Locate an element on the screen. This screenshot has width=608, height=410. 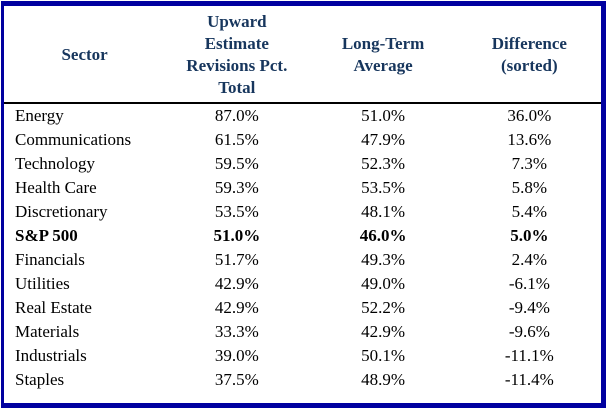
sector-cell: Technology is located at coordinates (55, 163).